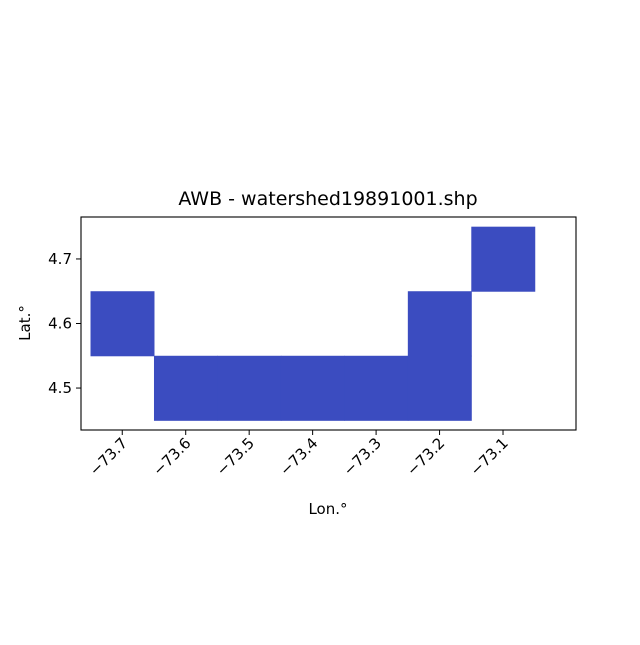 The height and width of the screenshot is (645, 640). What do you see at coordinates (60, 388) in the screenshot?
I see `y-tick-label: 4.5` at bounding box center [60, 388].